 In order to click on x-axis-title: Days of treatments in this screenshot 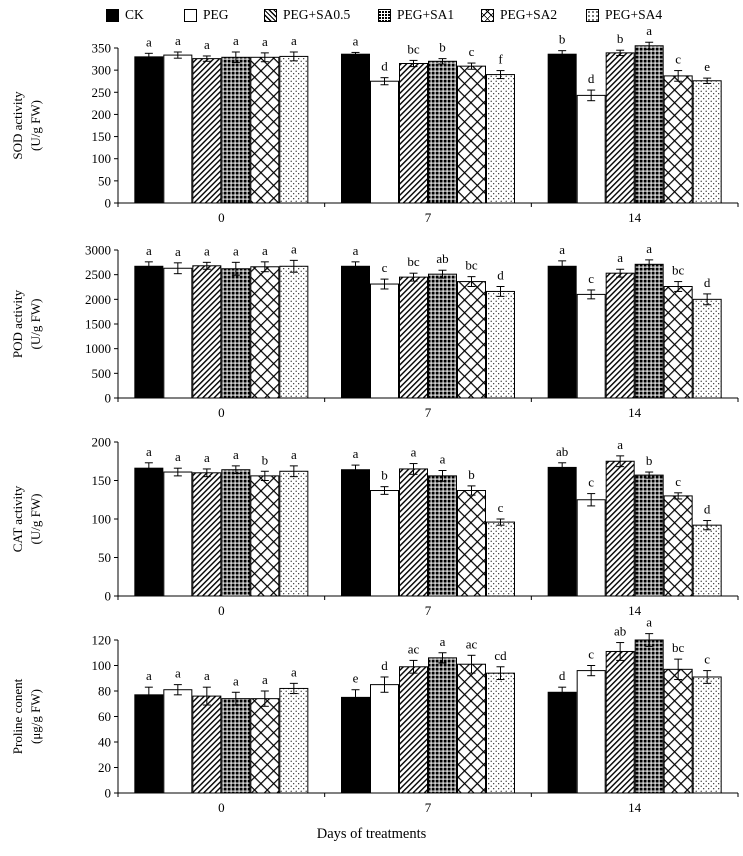, I will do `click(371, 834)`.